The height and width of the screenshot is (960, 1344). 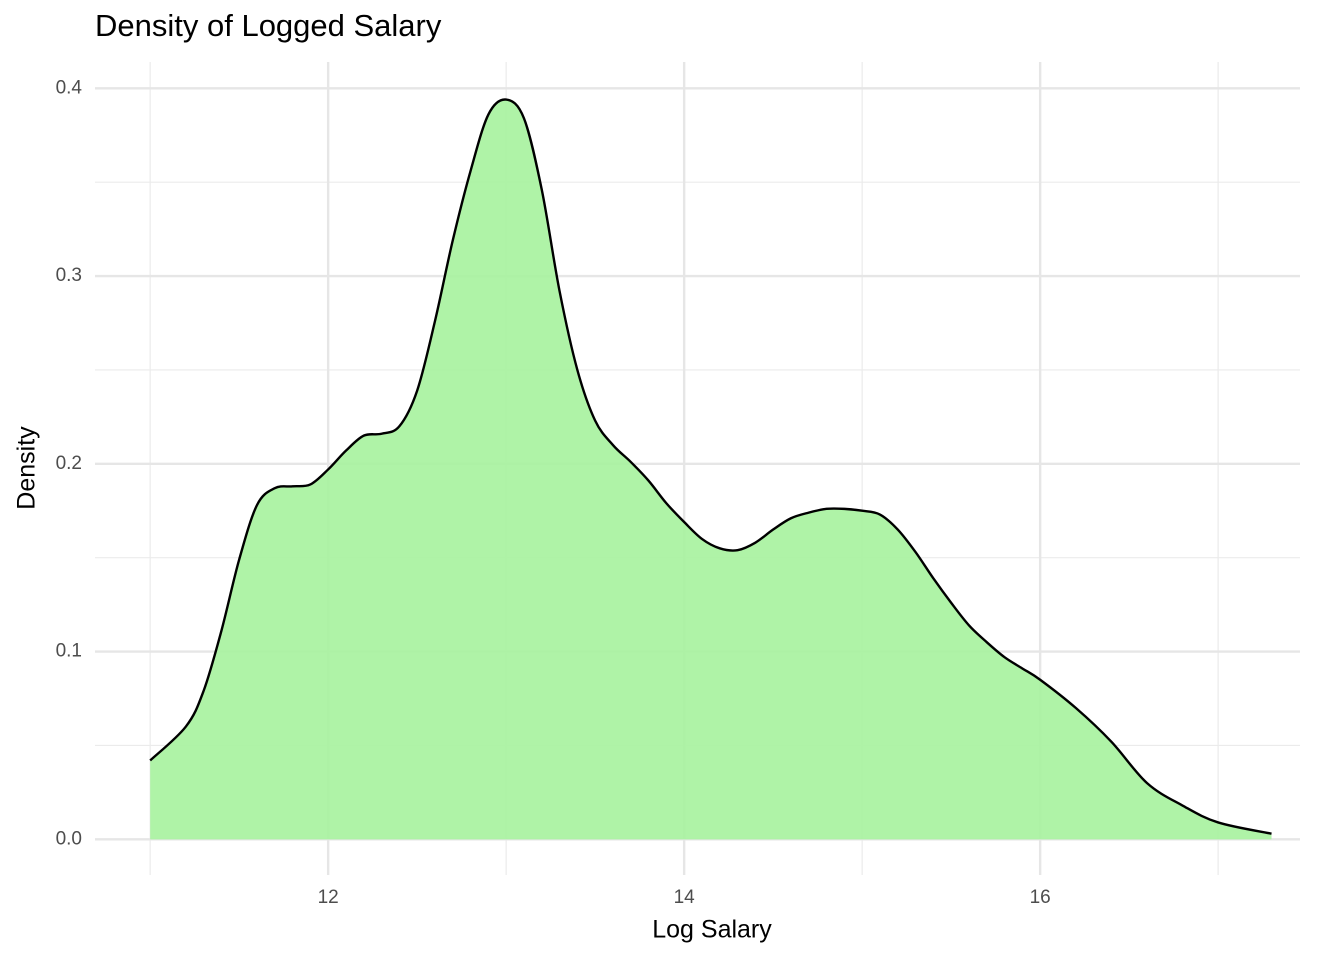 I want to click on y-tick-label: 0.2, so click(x=69, y=463).